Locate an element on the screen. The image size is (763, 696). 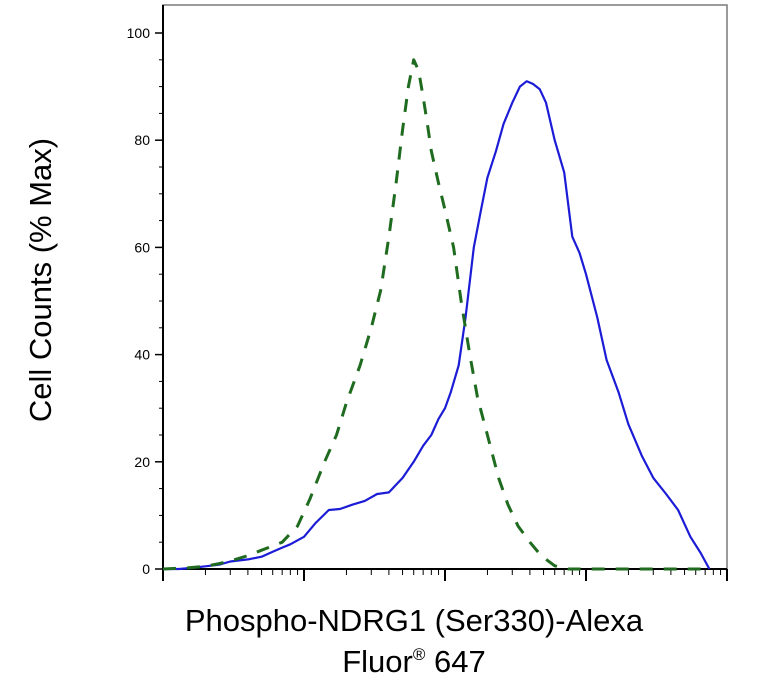
x-axis-title-line2-a: Fluor is located at coordinates (377, 661).